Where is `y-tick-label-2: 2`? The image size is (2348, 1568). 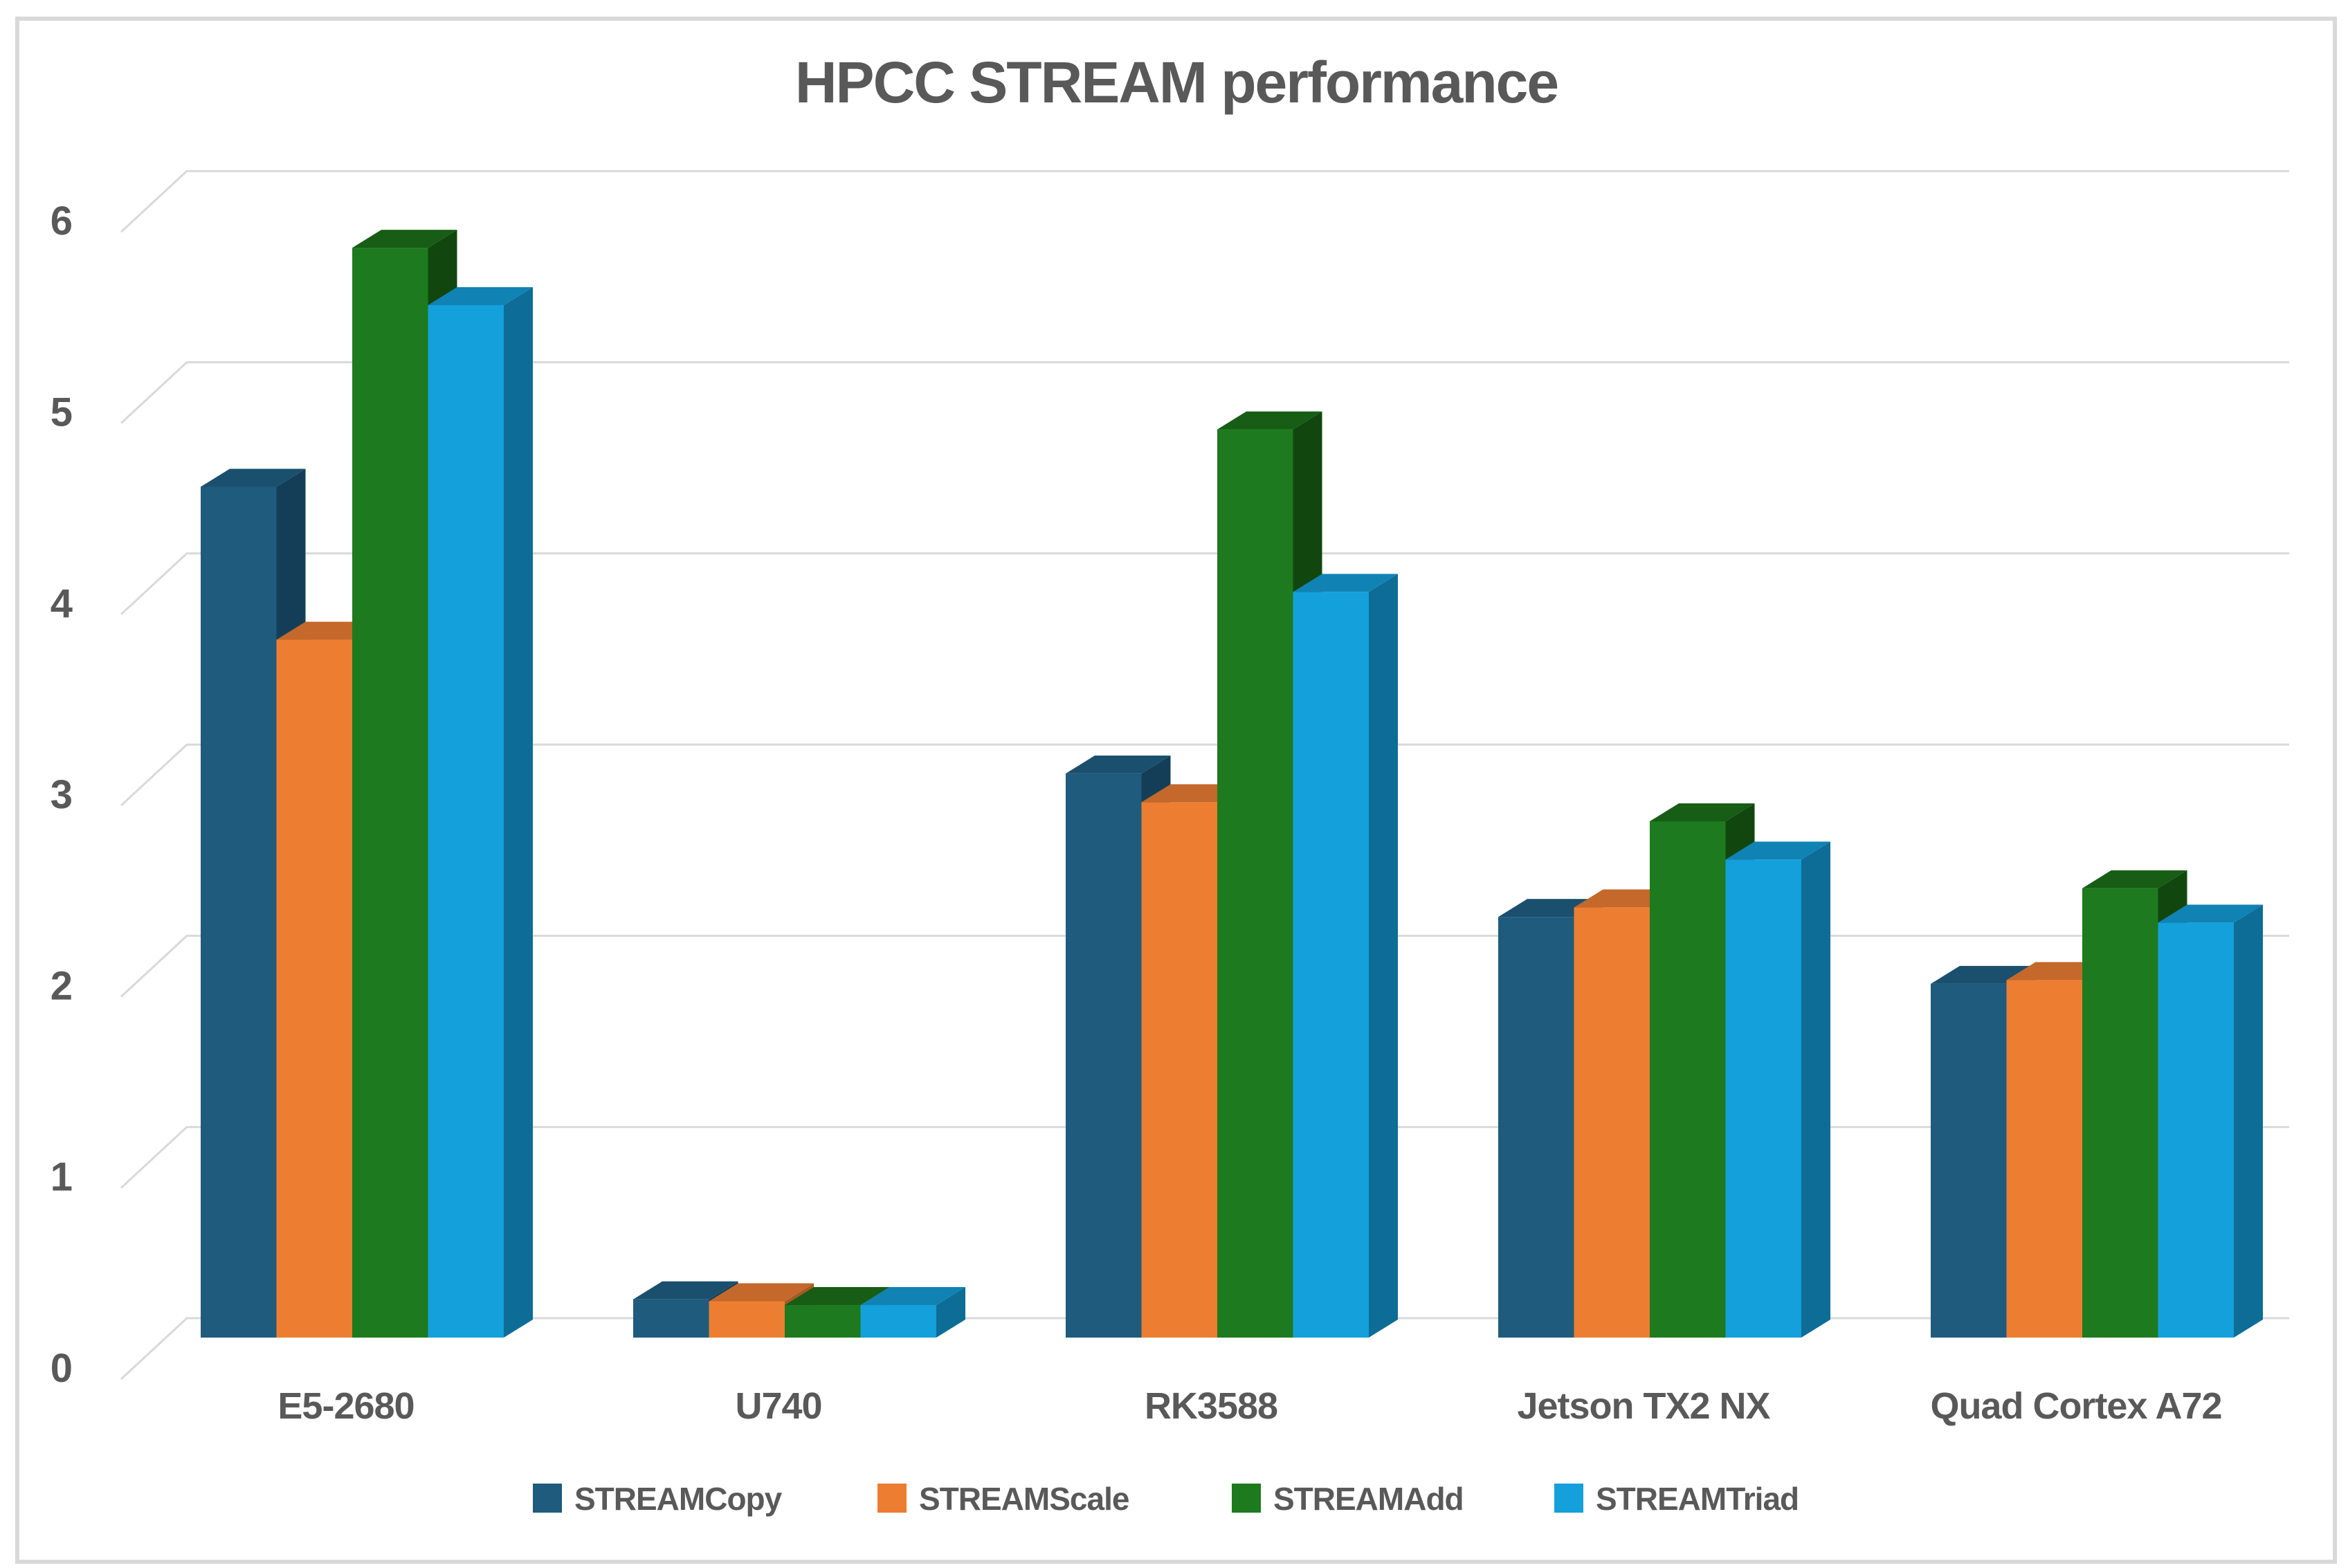 y-tick-label-2: 2 is located at coordinates (62, 985).